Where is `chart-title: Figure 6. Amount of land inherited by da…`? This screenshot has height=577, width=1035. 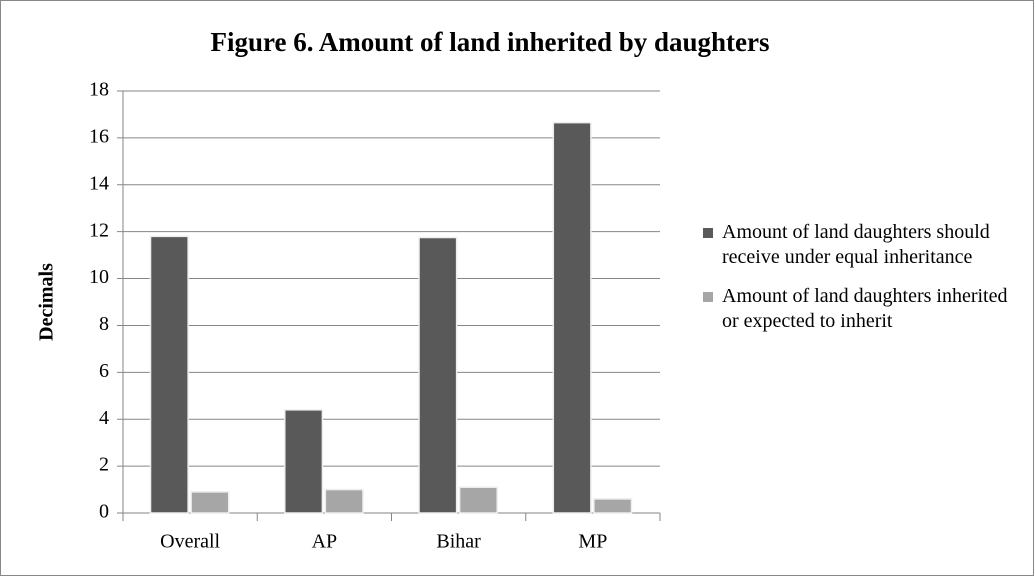 chart-title: Figure 6. Amount of land inherited by da… is located at coordinates (489, 42).